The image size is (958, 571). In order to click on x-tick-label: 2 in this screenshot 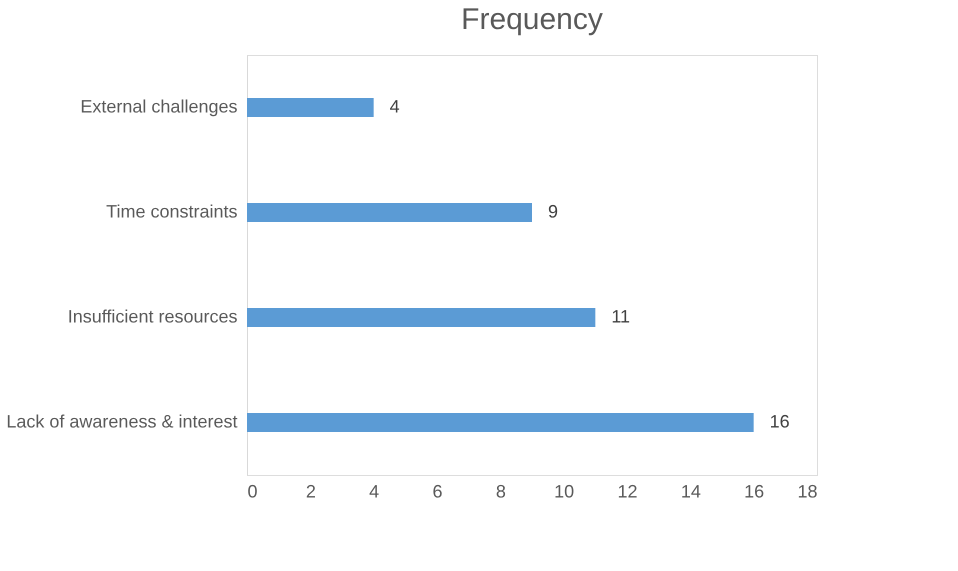, I will do `click(311, 492)`.